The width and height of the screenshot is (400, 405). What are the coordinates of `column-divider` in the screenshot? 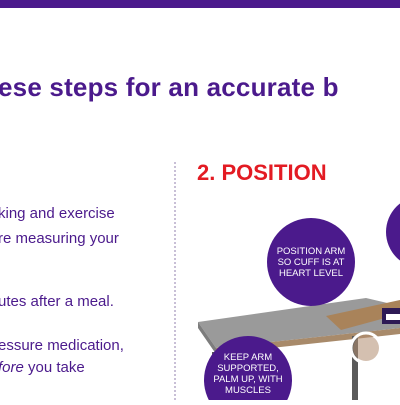 It's located at (175, 281).